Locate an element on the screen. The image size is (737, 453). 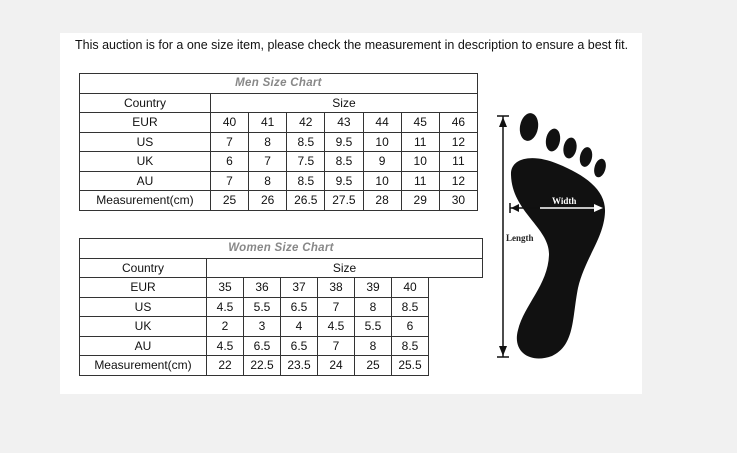
table-row: AU 7 8 8.5 9.5 10 11 12 is located at coordinates (279, 180).